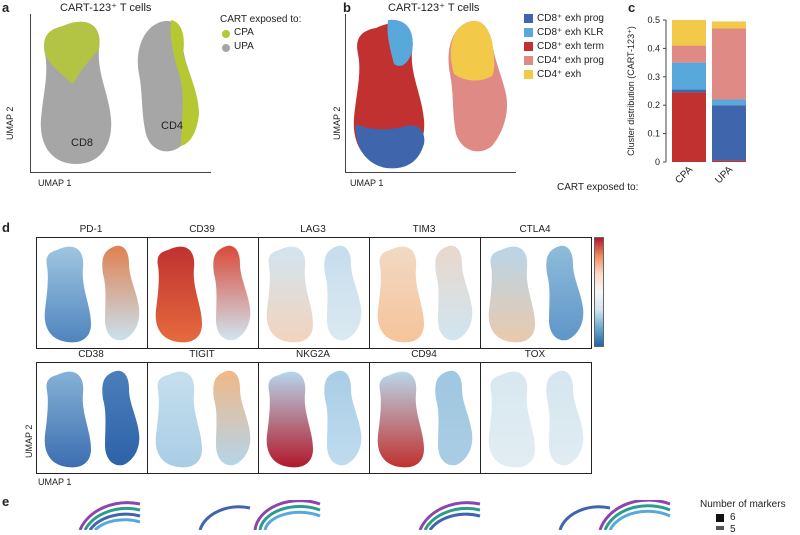  Describe the element at coordinates (106, 8) in the screenshot. I see `panel-a-title: CART-123⁺ T cells` at that location.